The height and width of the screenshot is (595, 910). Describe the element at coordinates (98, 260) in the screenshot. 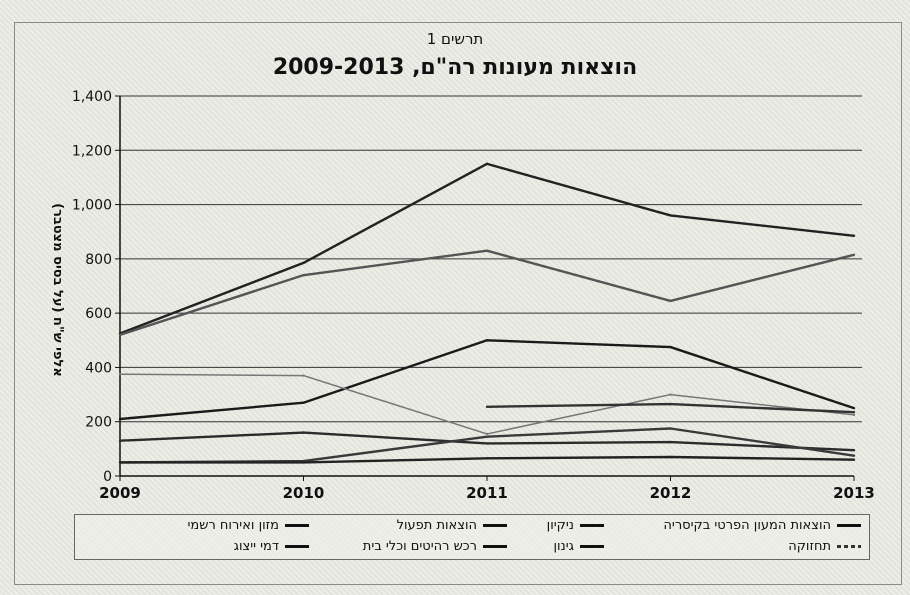

I see `y-tick-label: 800` at that location.